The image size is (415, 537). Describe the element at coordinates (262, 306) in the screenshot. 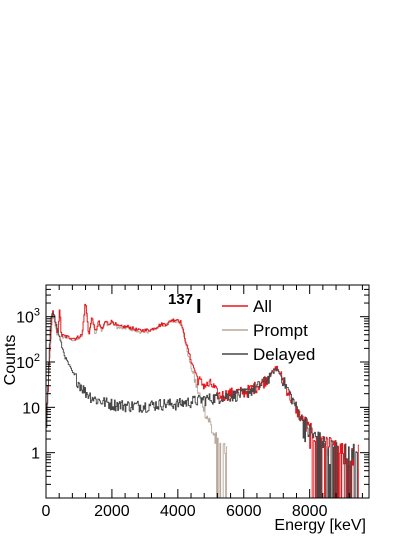

I see `legend-label-all: All` at that location.